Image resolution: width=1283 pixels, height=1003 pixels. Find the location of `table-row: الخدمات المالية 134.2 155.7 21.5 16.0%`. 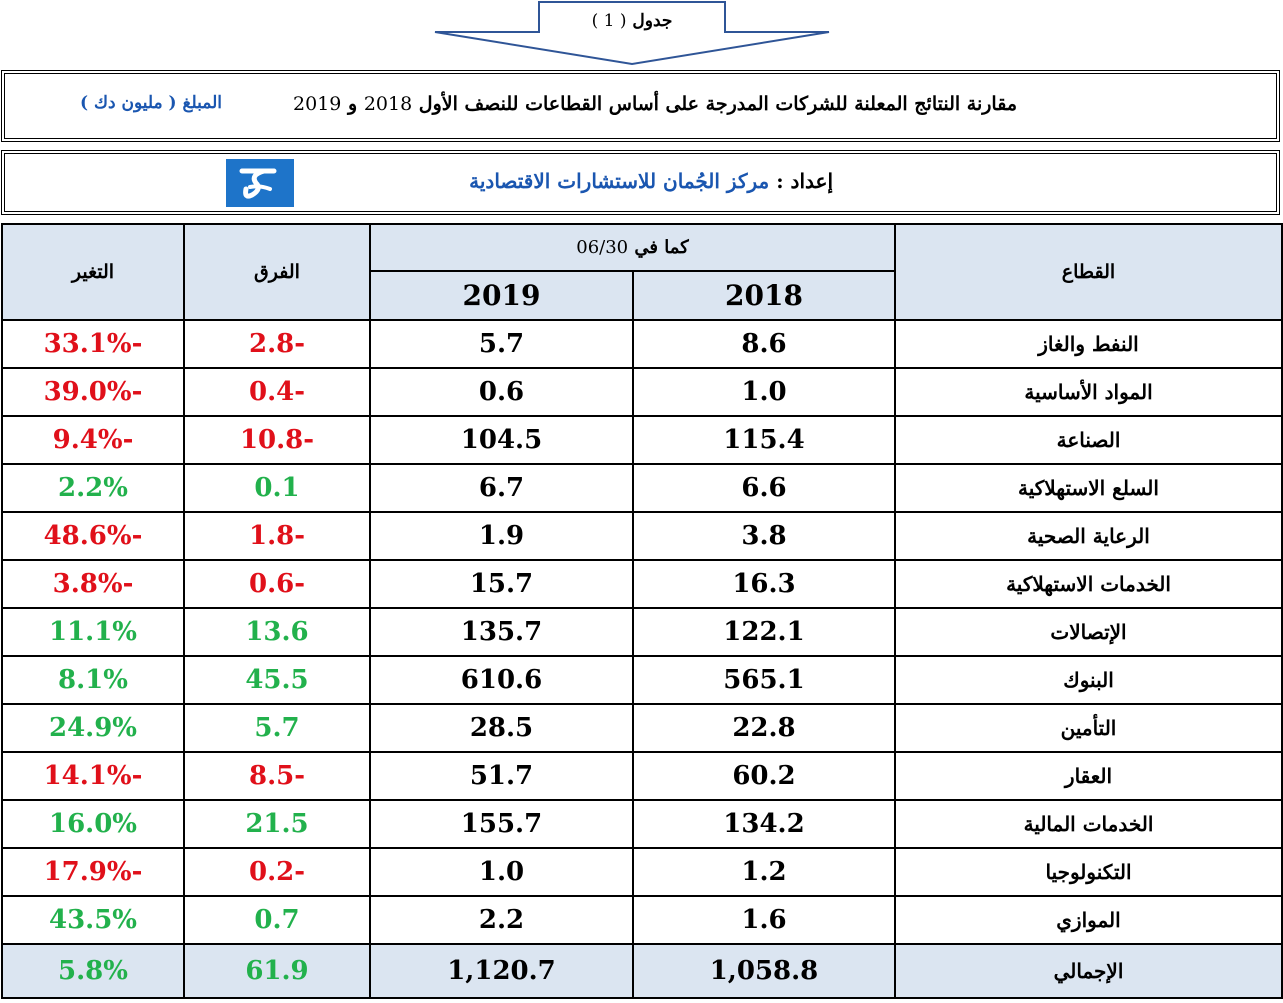

table-row: الخدمات المالية 134.2 155.7 21.5 16.0% is located at coordinates (642, 824).